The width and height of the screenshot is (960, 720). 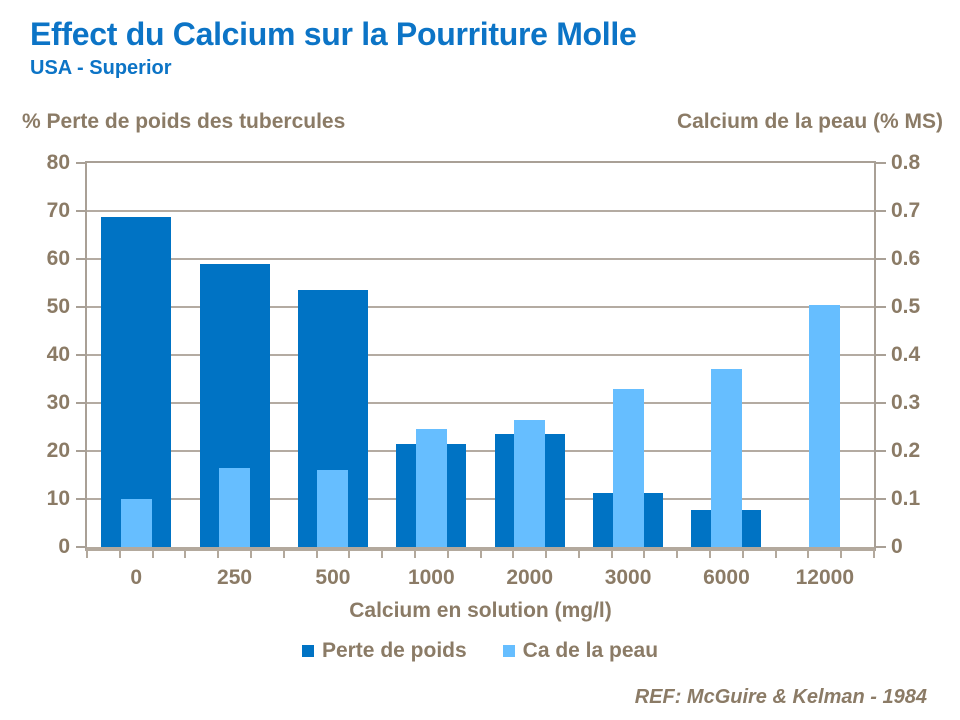 What do you see at coordinates (58, 354) in the screenshot?
I see `y-axis-tick-label-left: 40` at bounding box center [58, 354].